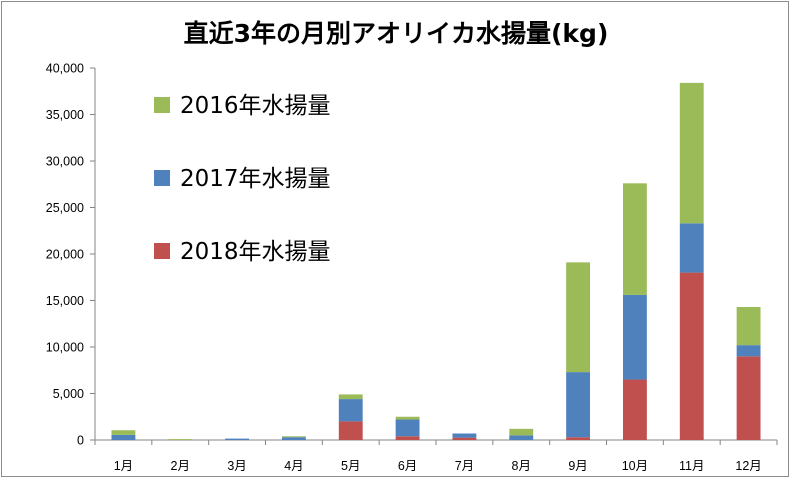 The height and width of the screenshot is (480, 792). What do you see at coordinates (68, 394) in the screenshot?
I see `y-tick-label: 5,000` at bounding box center [68, 394].